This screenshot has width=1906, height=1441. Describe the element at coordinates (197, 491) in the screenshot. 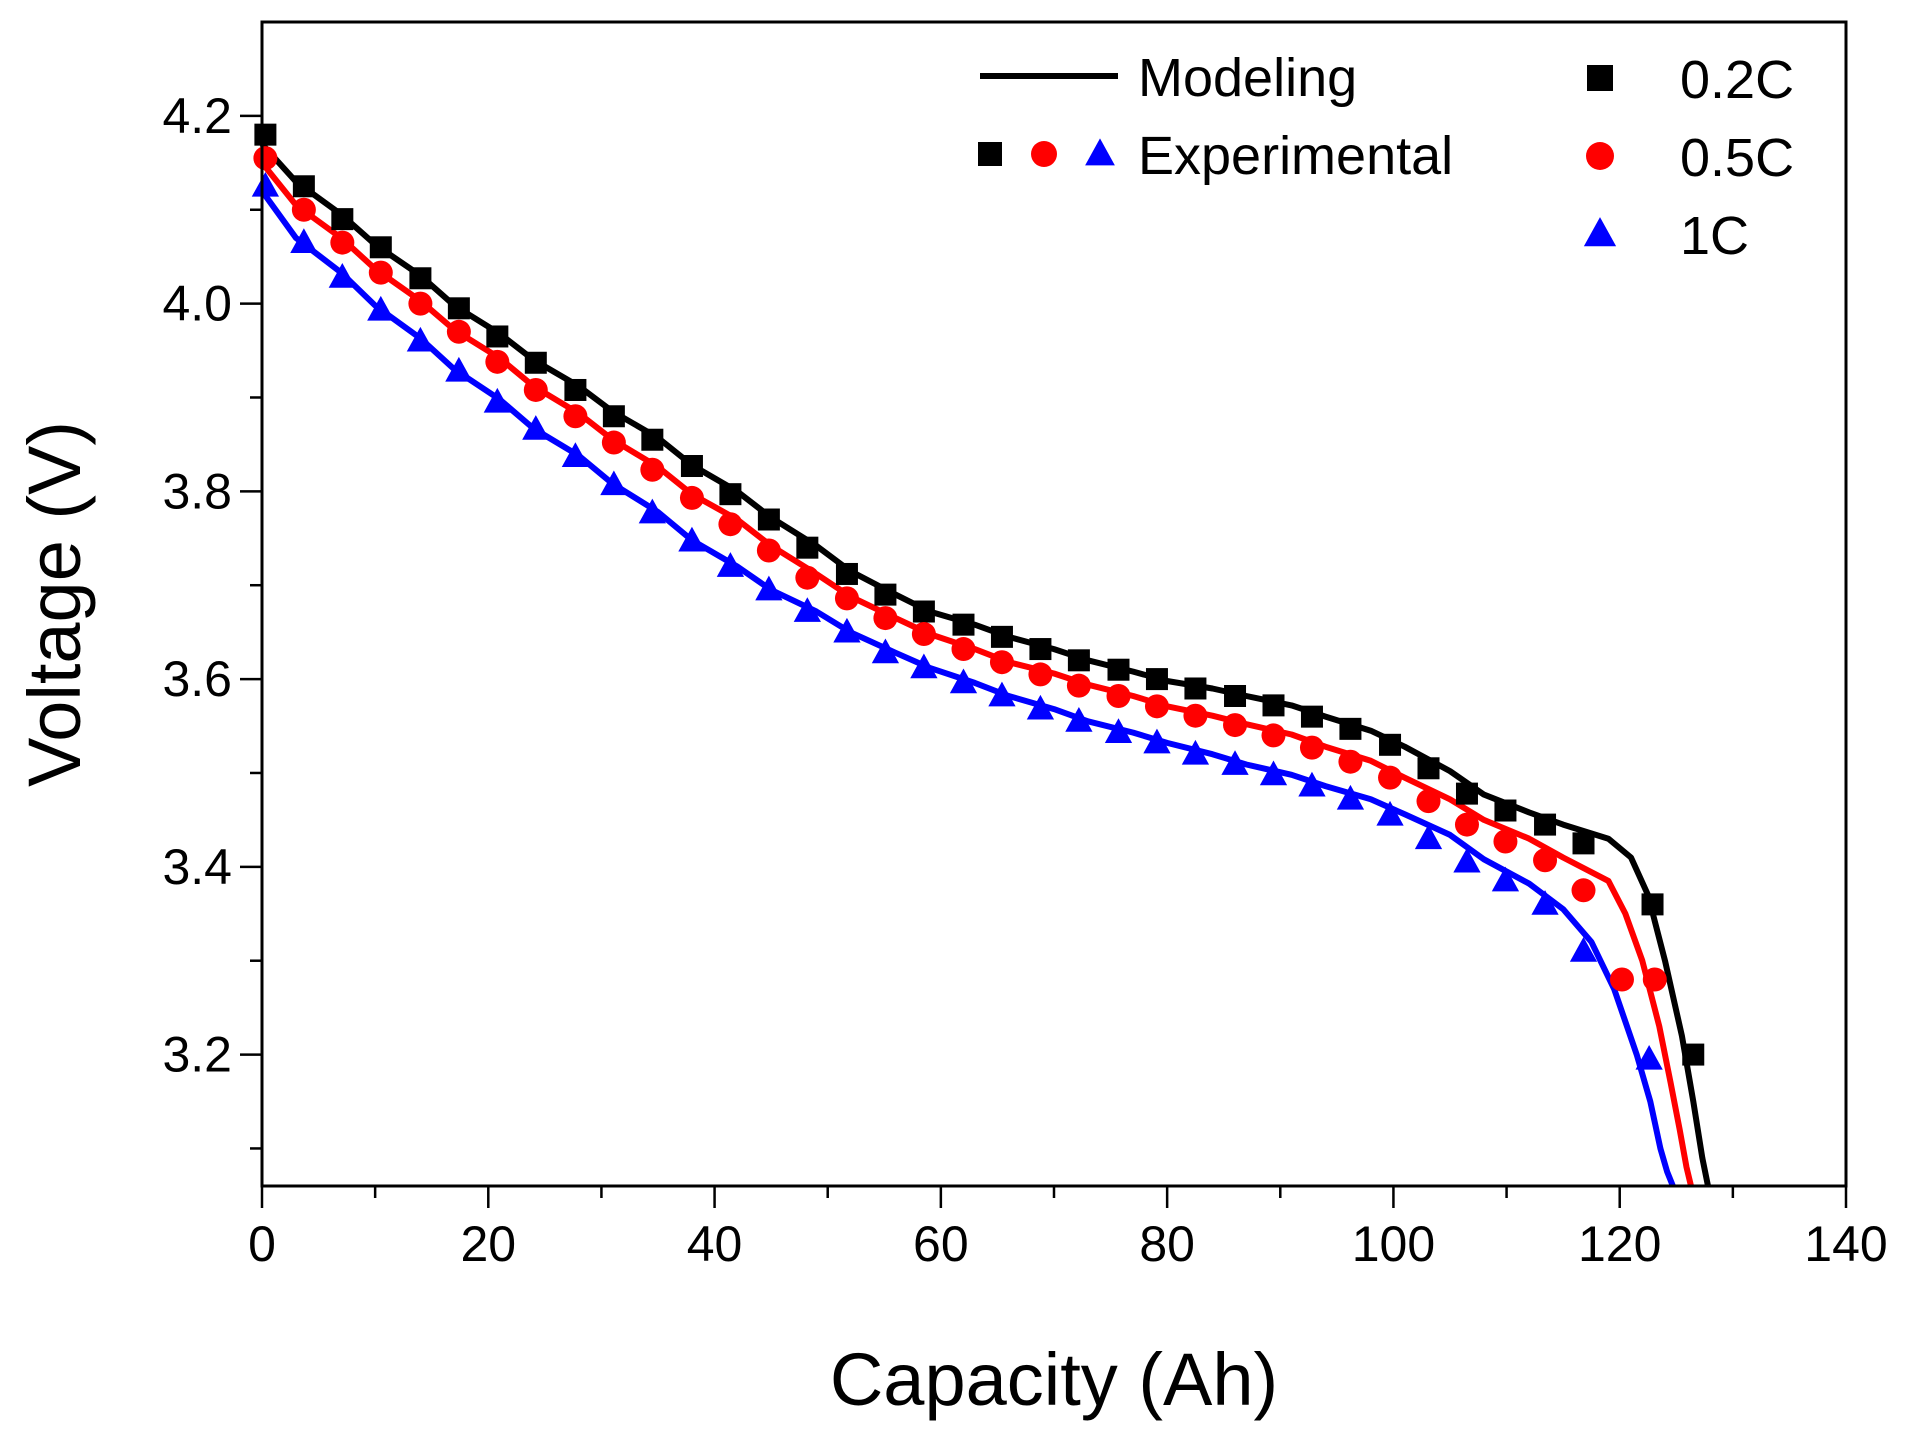

I see `y-tick-label: 3.8` at that location.